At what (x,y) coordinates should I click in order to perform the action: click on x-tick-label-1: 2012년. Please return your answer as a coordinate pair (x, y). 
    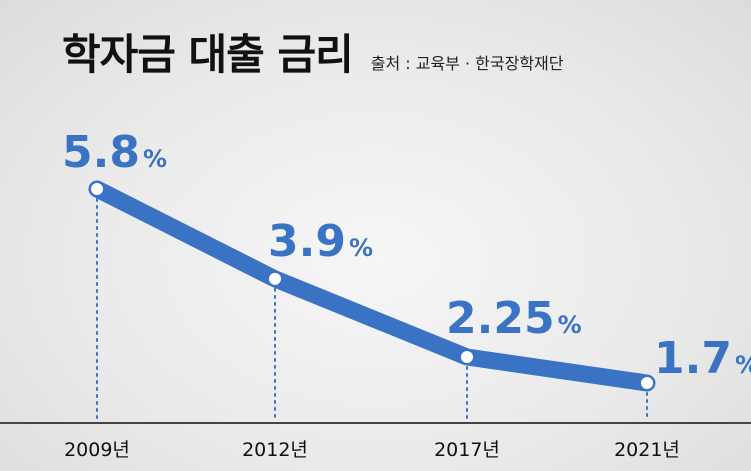
    Looking at the image, I should click on (275, 450).